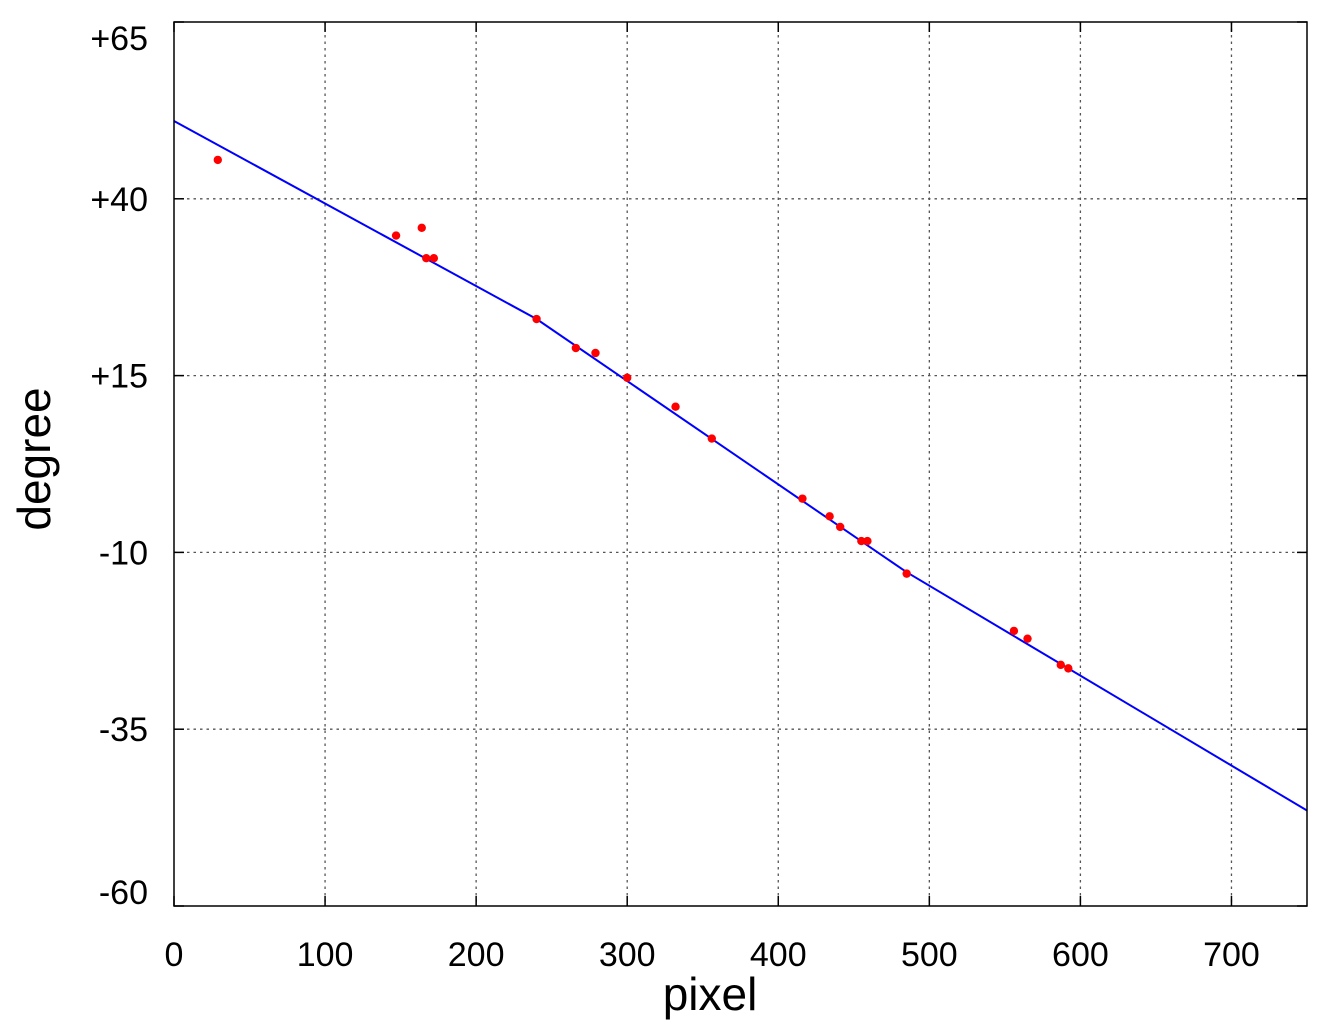 Image resolution: width=1338 pixels, height=1026 pixels. I want to click on x-tick-label: 100, so click(325, 955).